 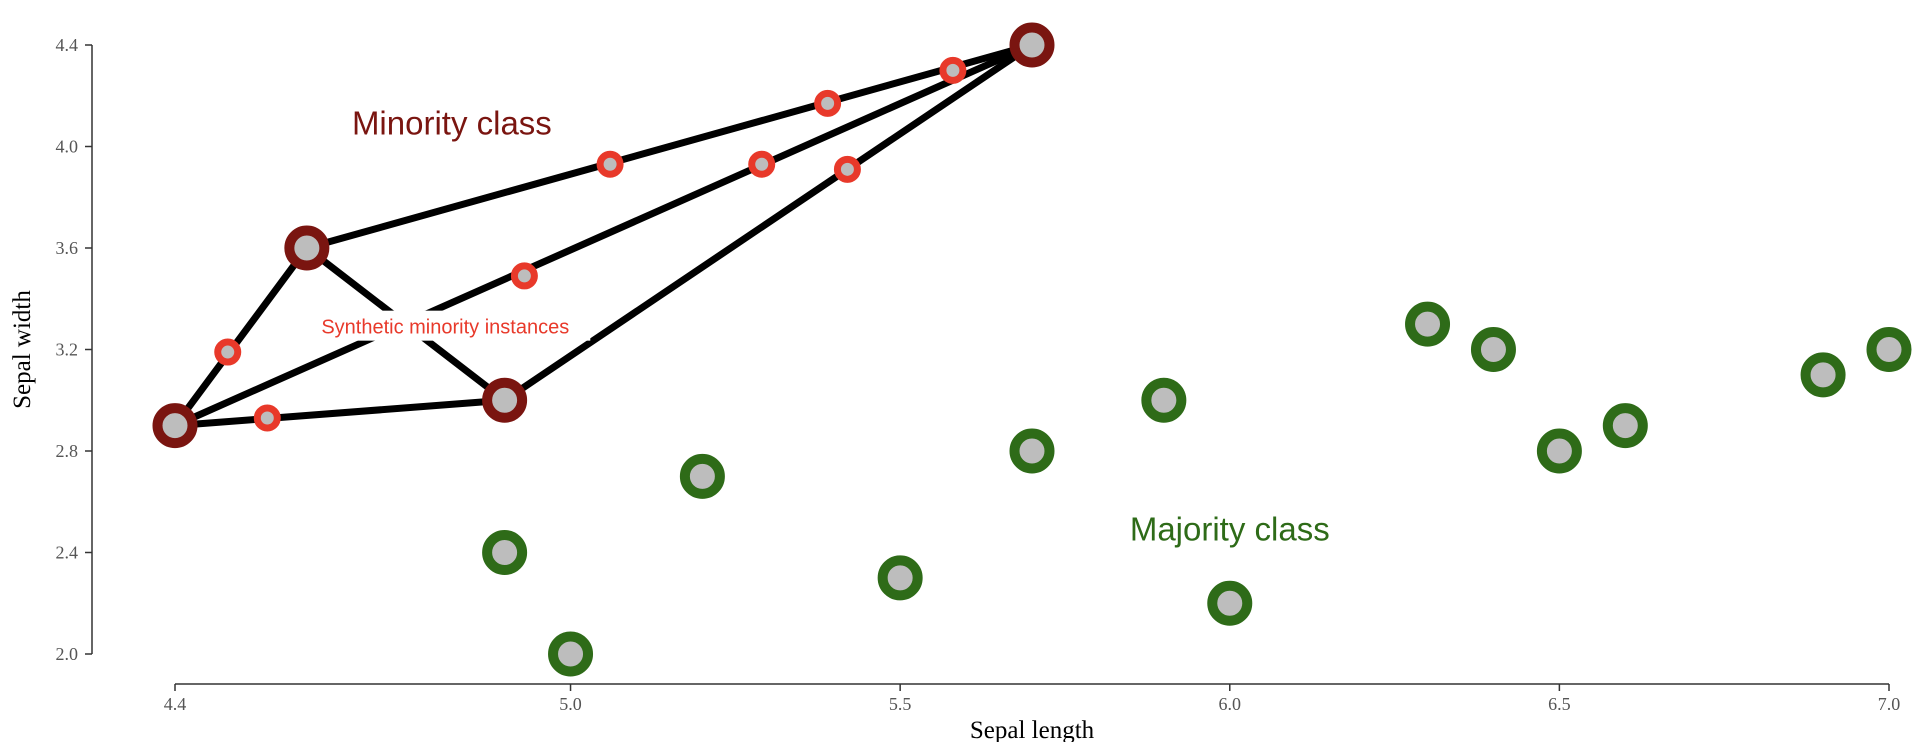 I want to click on y-tick-label: 3.2, so click(x=67, y=350).